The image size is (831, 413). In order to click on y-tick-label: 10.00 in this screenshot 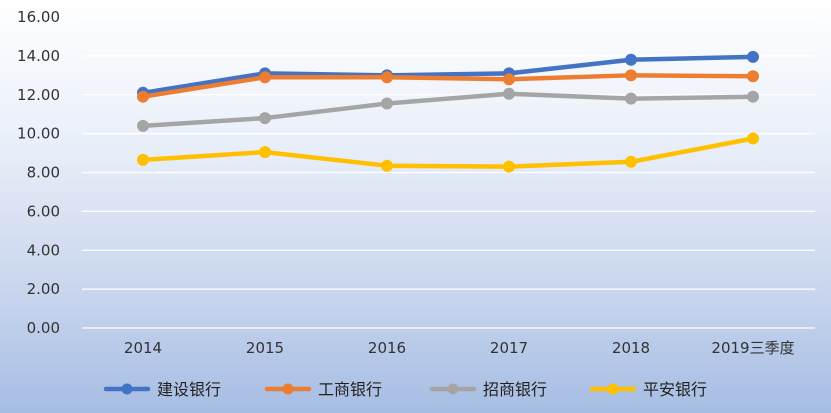, I will do `click(38, 134)`.